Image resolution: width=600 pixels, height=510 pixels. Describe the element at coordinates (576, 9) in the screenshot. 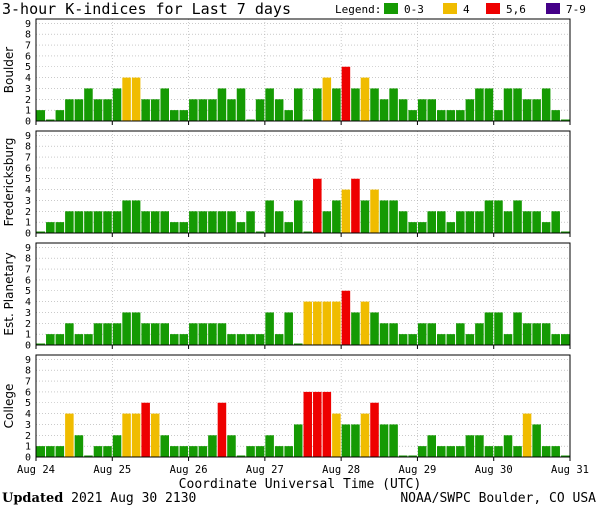

I see `legend-item-label: 7-9` at that location.